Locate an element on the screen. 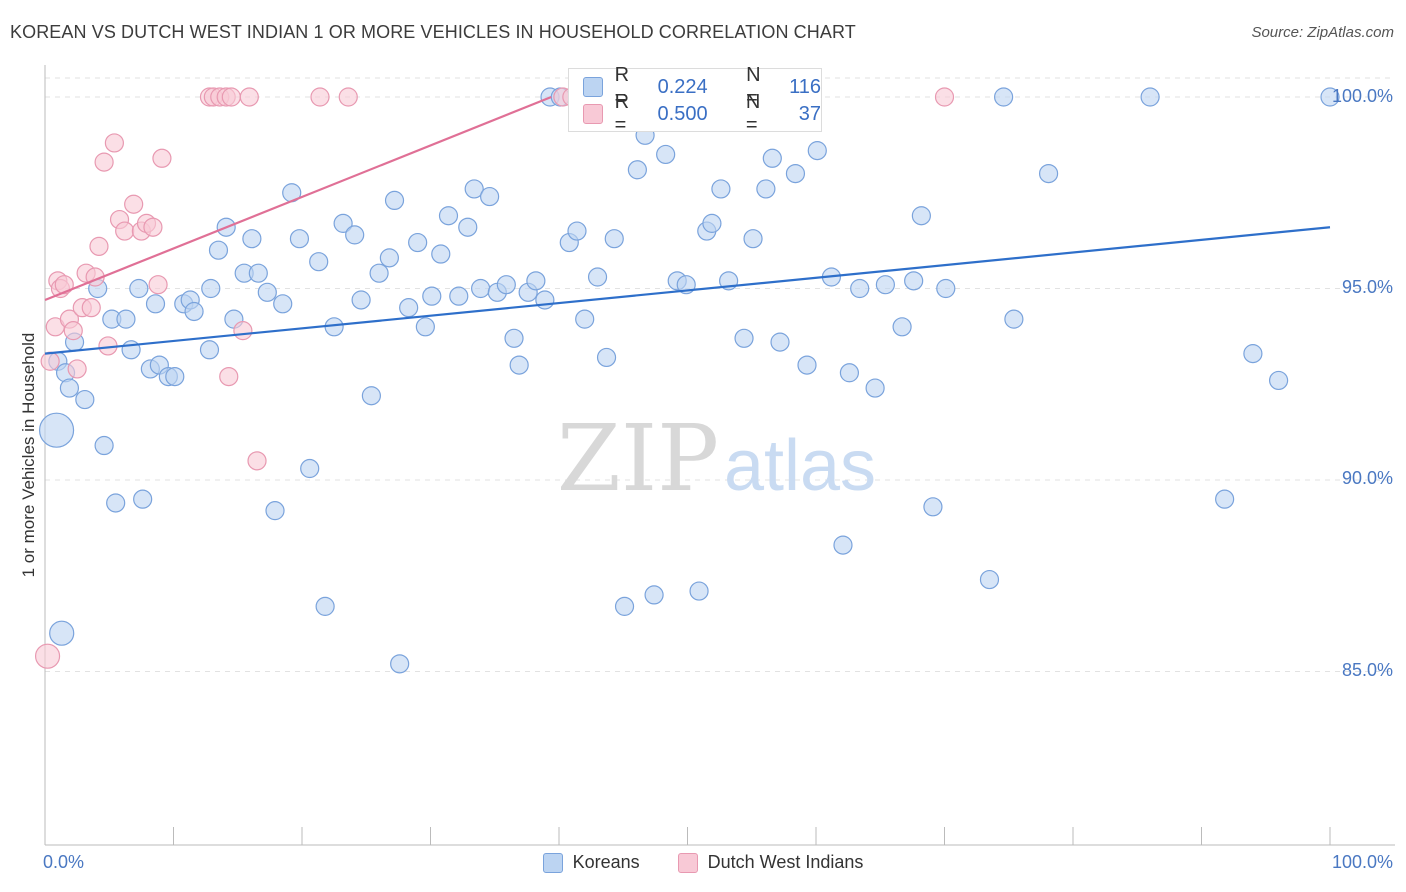 The width and height of the screenshot is (1406, 892). stats-legend: R = 0.224 N = 116 R = 0.500 N = 37 is located at coordinates (695, 100).